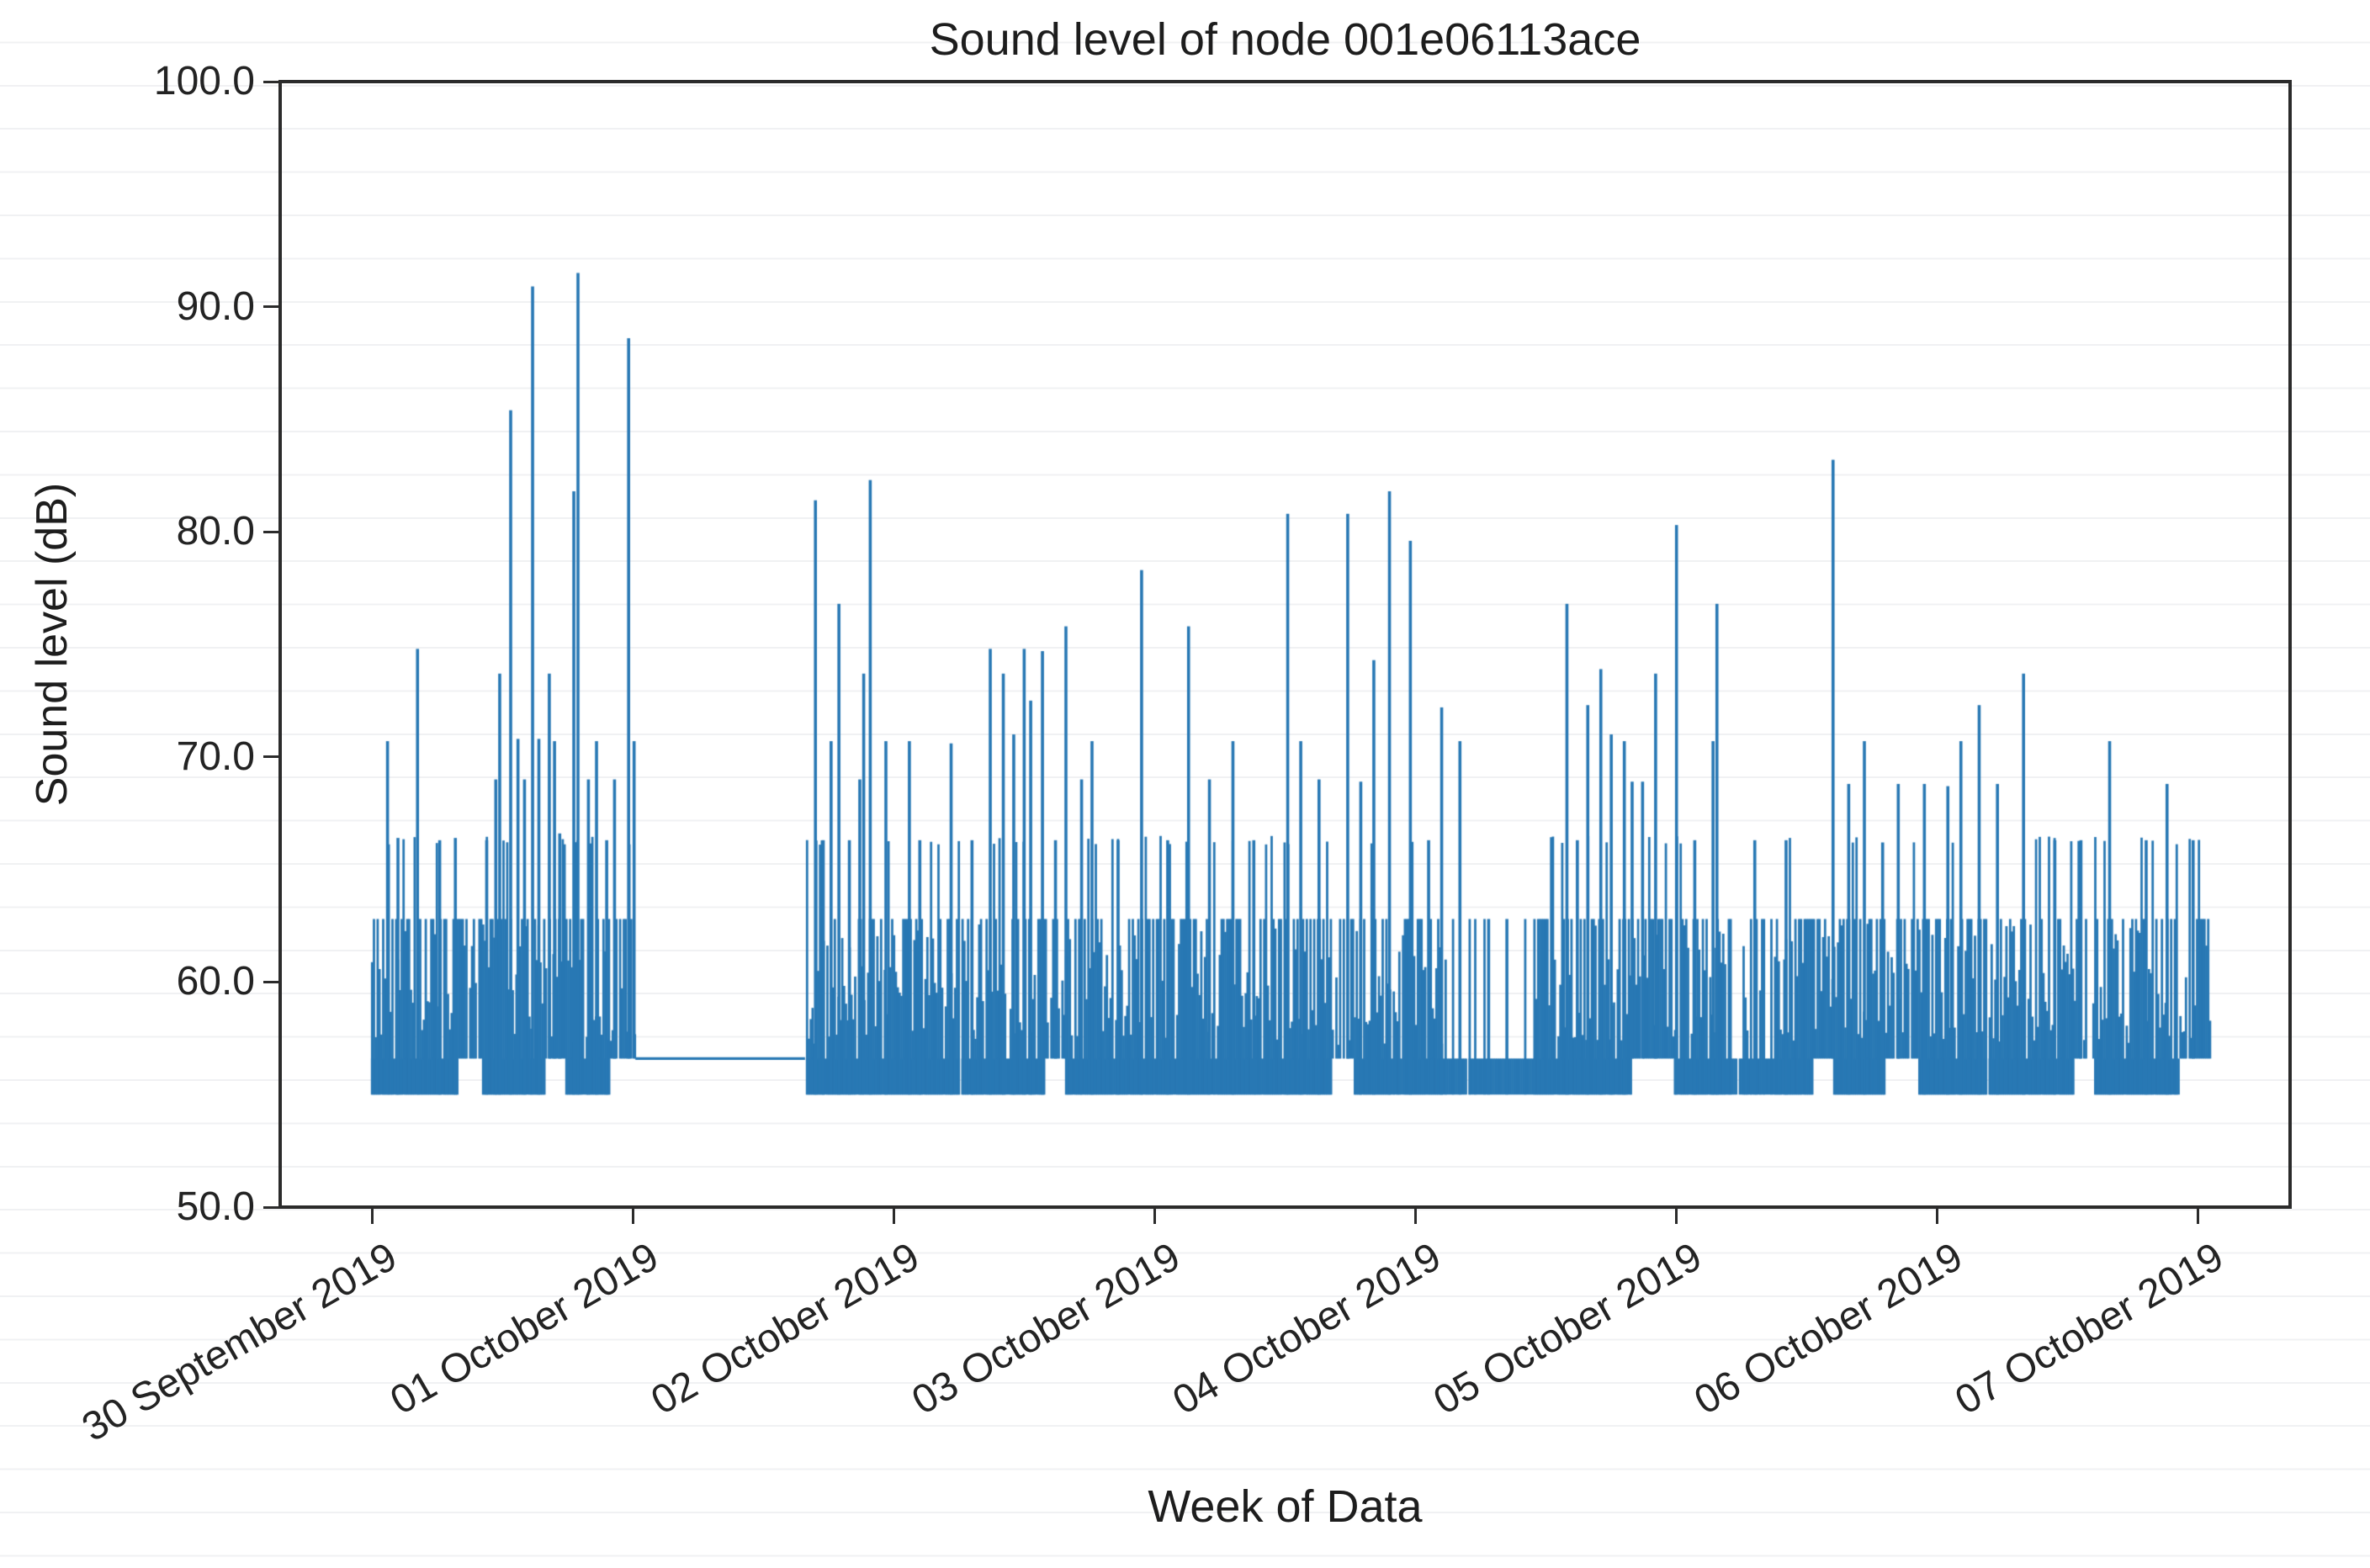 Image resolution: width=2370 pixels, height=1568 pixels. Describe the element at coordinates (1046, 1329) in the screenshot. I see `x-tick-label: 03 October 2019` at that location.